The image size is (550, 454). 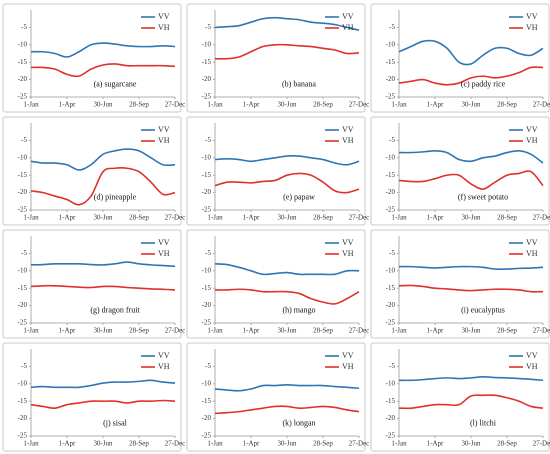 I want to click on chart-title: (l) litchi, so click(x=483, y=423).